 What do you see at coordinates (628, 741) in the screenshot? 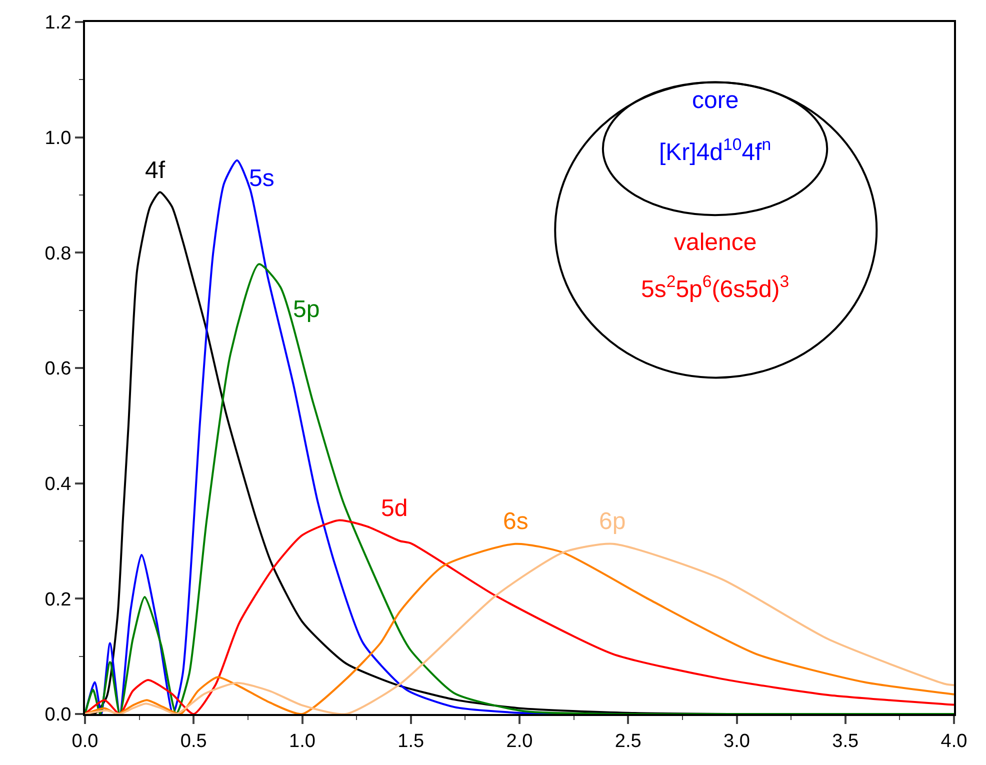
I see `x-tick-label: 2.5` at bounding box center [628, 741].